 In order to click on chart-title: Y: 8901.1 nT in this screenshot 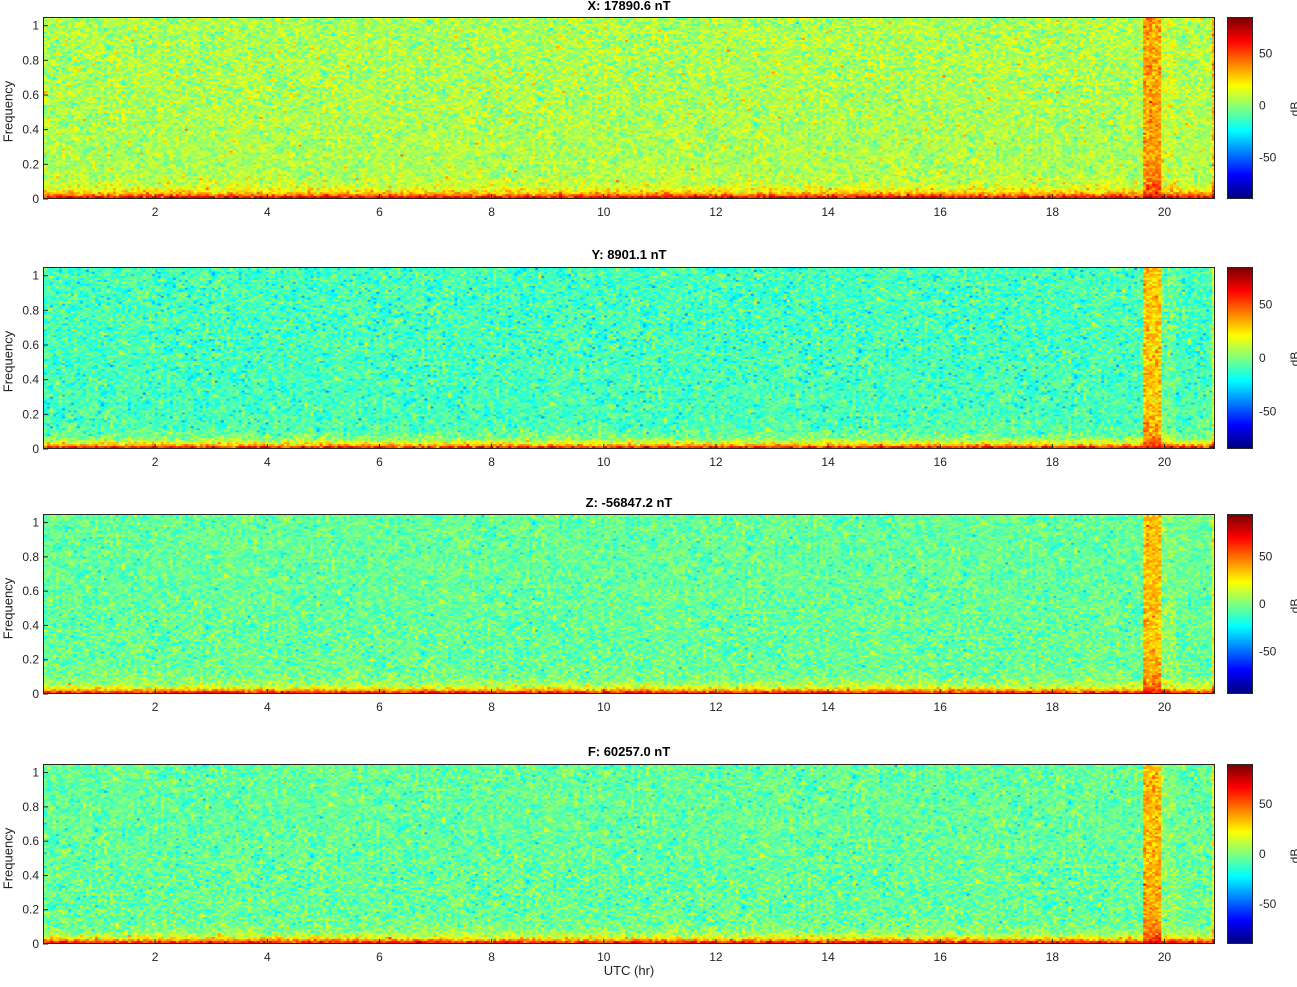, I will do `click(629, 254)`.